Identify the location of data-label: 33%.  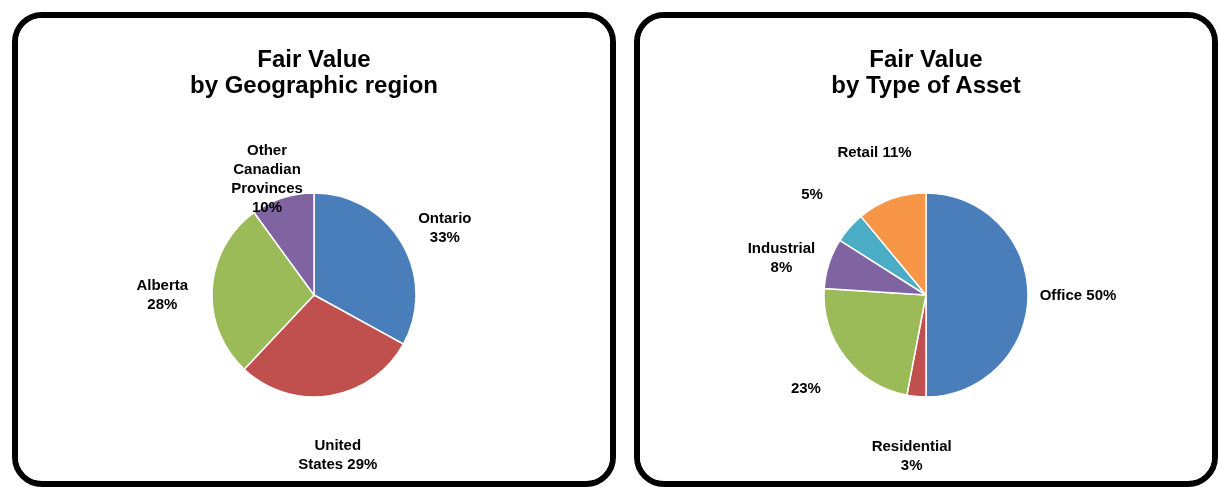
(444, 236).